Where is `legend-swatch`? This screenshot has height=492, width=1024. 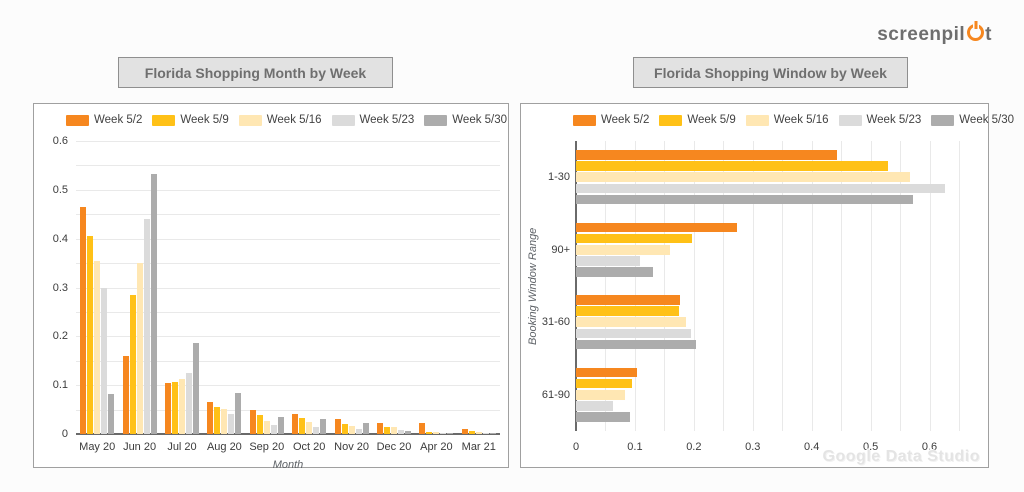
legend-swatch is located at coordinates (671, 120).